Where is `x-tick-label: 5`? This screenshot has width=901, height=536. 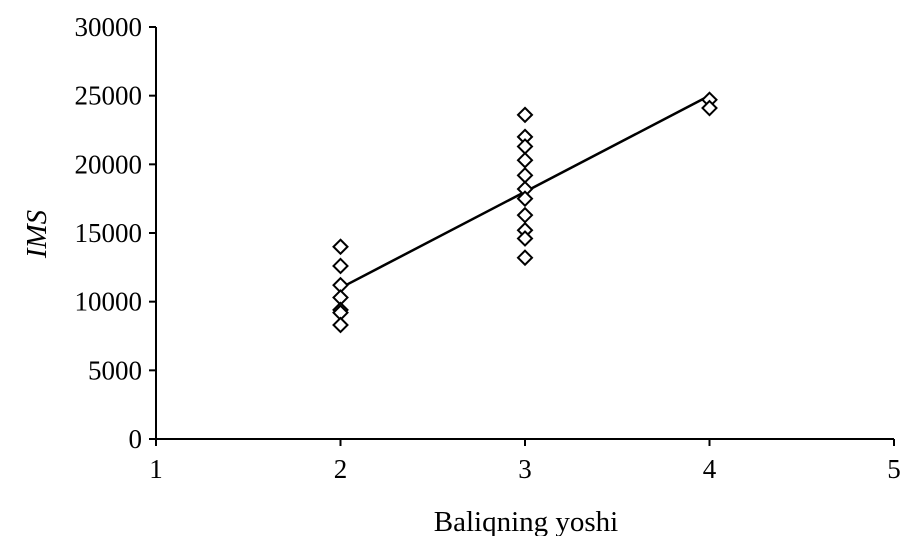 x-tick-label: 5 is located at coordinates (894, 469).